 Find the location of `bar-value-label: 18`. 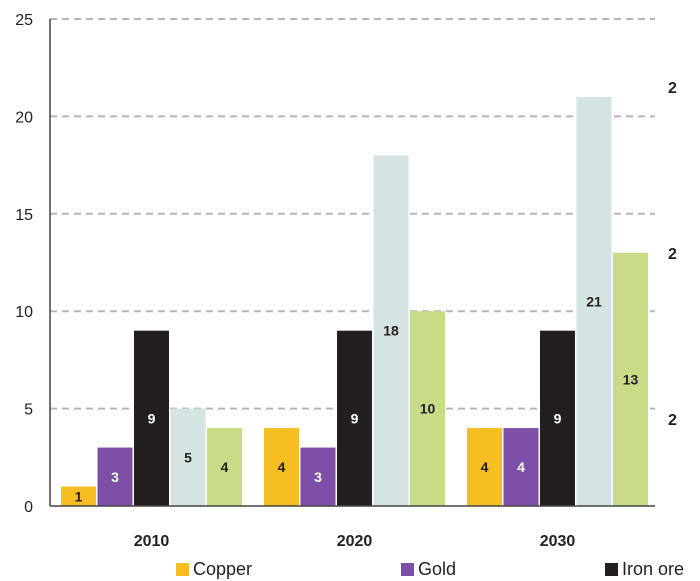

bar-value-label: 18 is located at coordinates (391, 331).